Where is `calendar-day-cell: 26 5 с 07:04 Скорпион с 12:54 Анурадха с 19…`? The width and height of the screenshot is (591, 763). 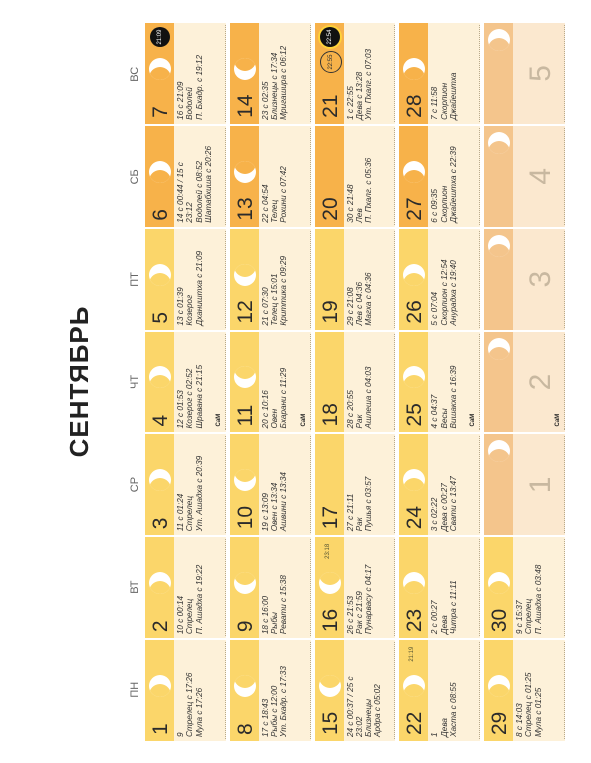
calendar-day-cell: 26 5 с 07:04 Скорпион с 12:54 Анурадха с 19… is located at coordinates (440, 279).